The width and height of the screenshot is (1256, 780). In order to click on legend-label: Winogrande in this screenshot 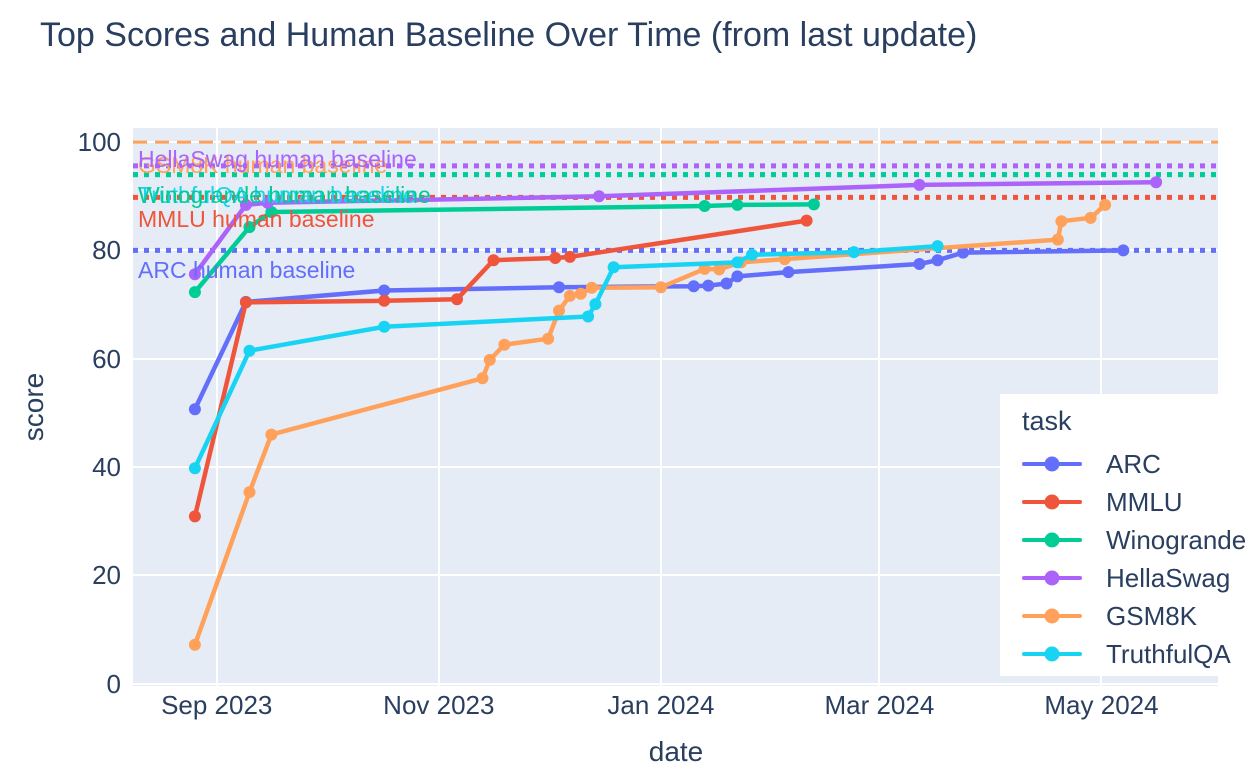, I will do `click(1176, 539)`.